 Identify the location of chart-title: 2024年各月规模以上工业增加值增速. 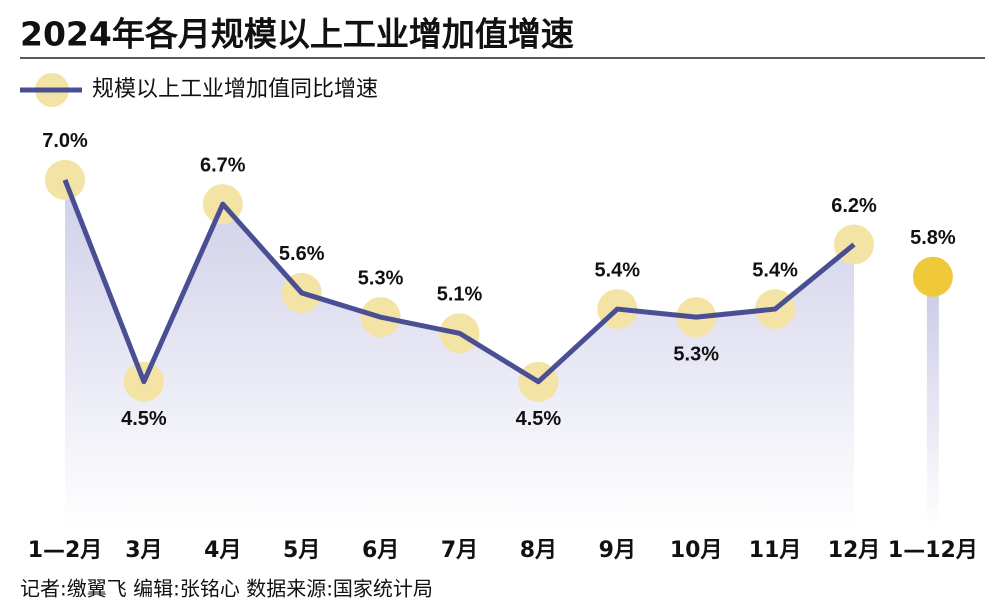
(297, 34).